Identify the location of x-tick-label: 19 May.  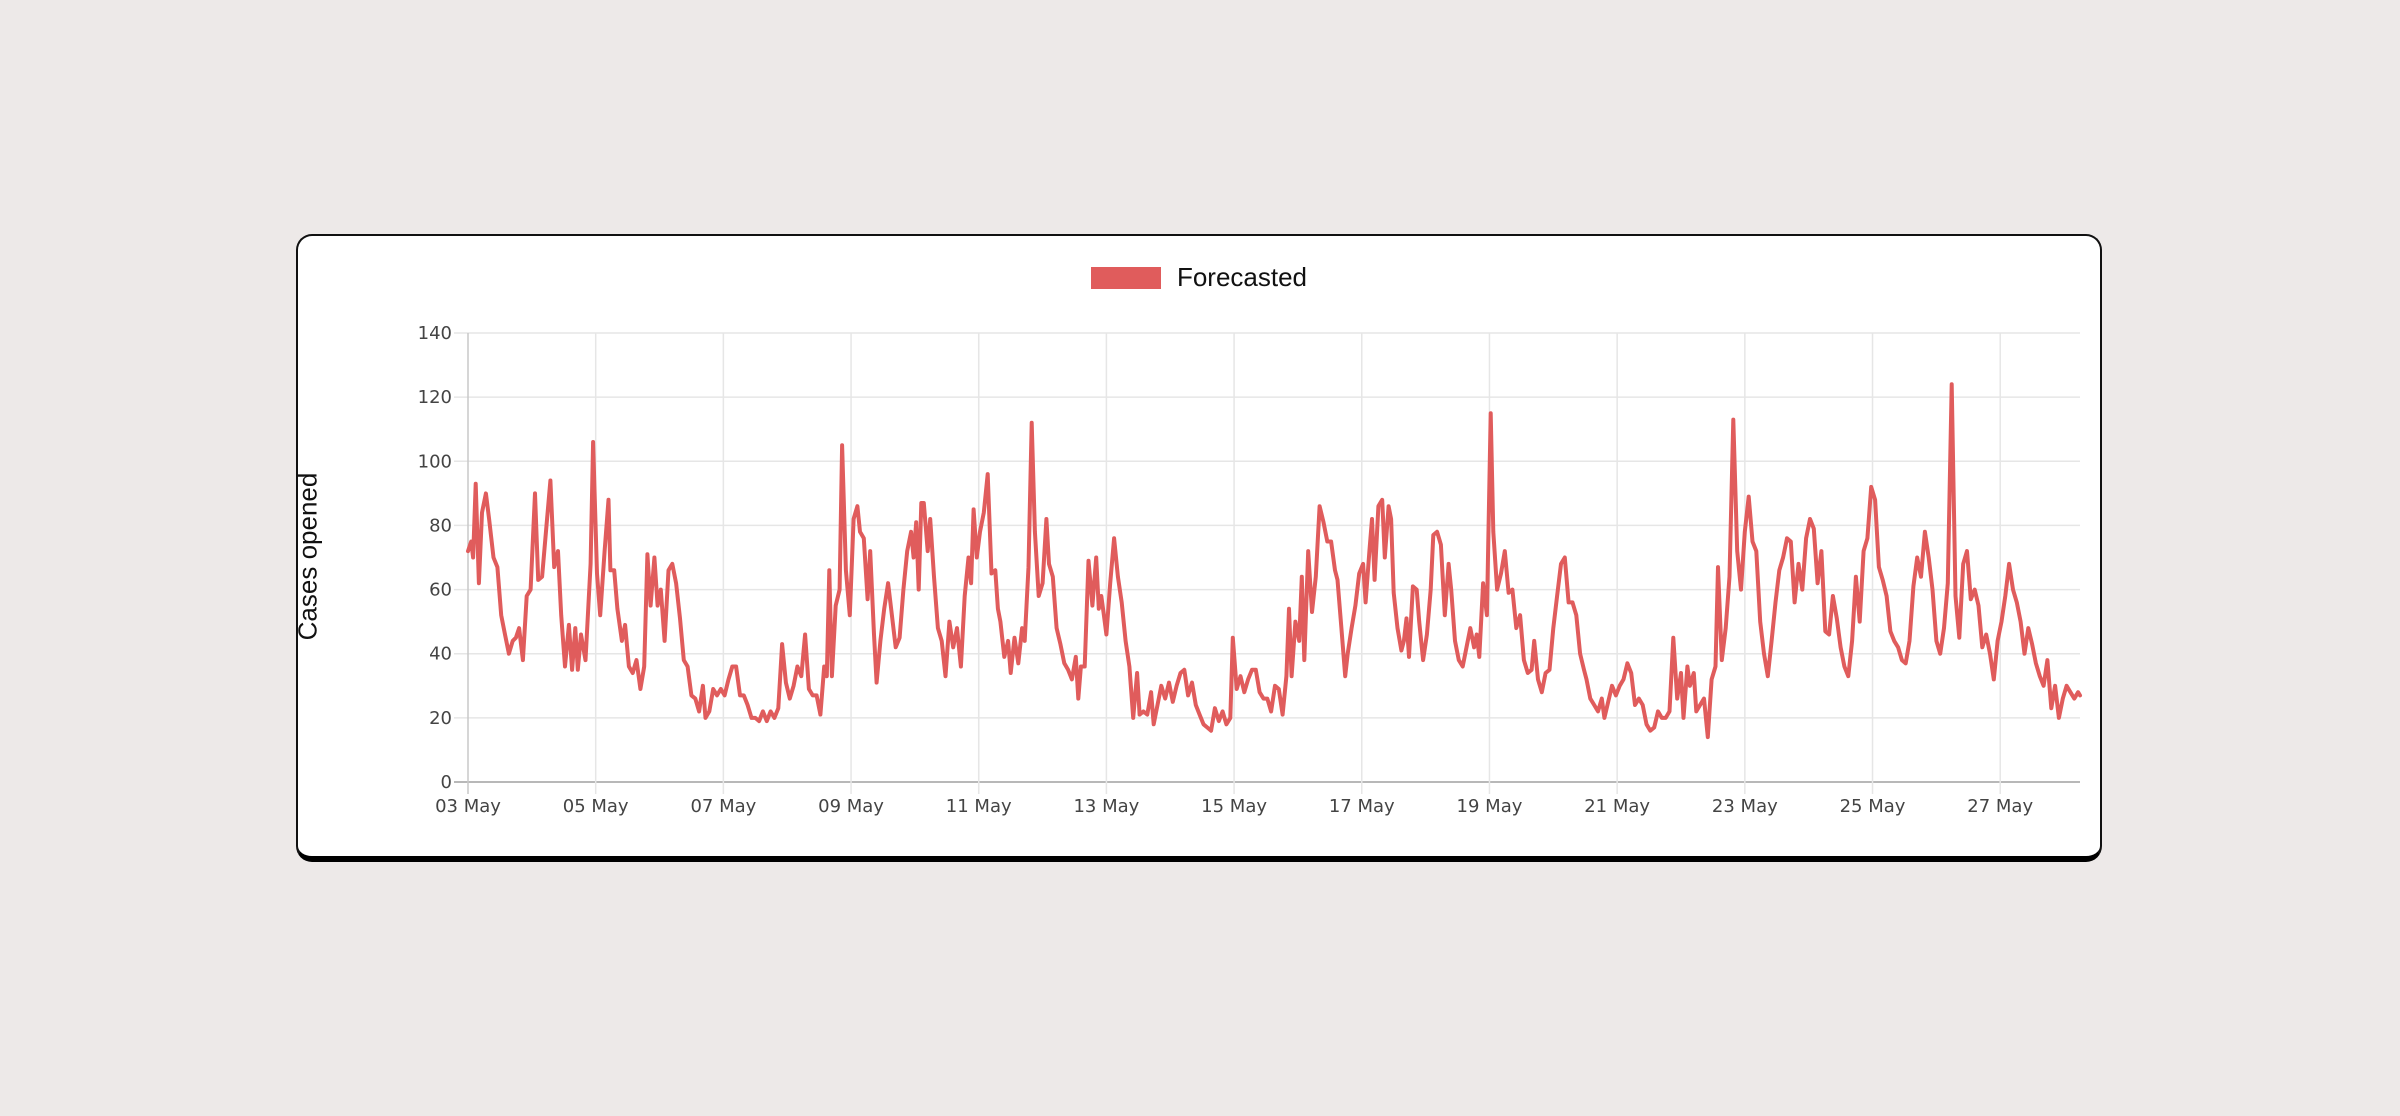
(1490, 806).